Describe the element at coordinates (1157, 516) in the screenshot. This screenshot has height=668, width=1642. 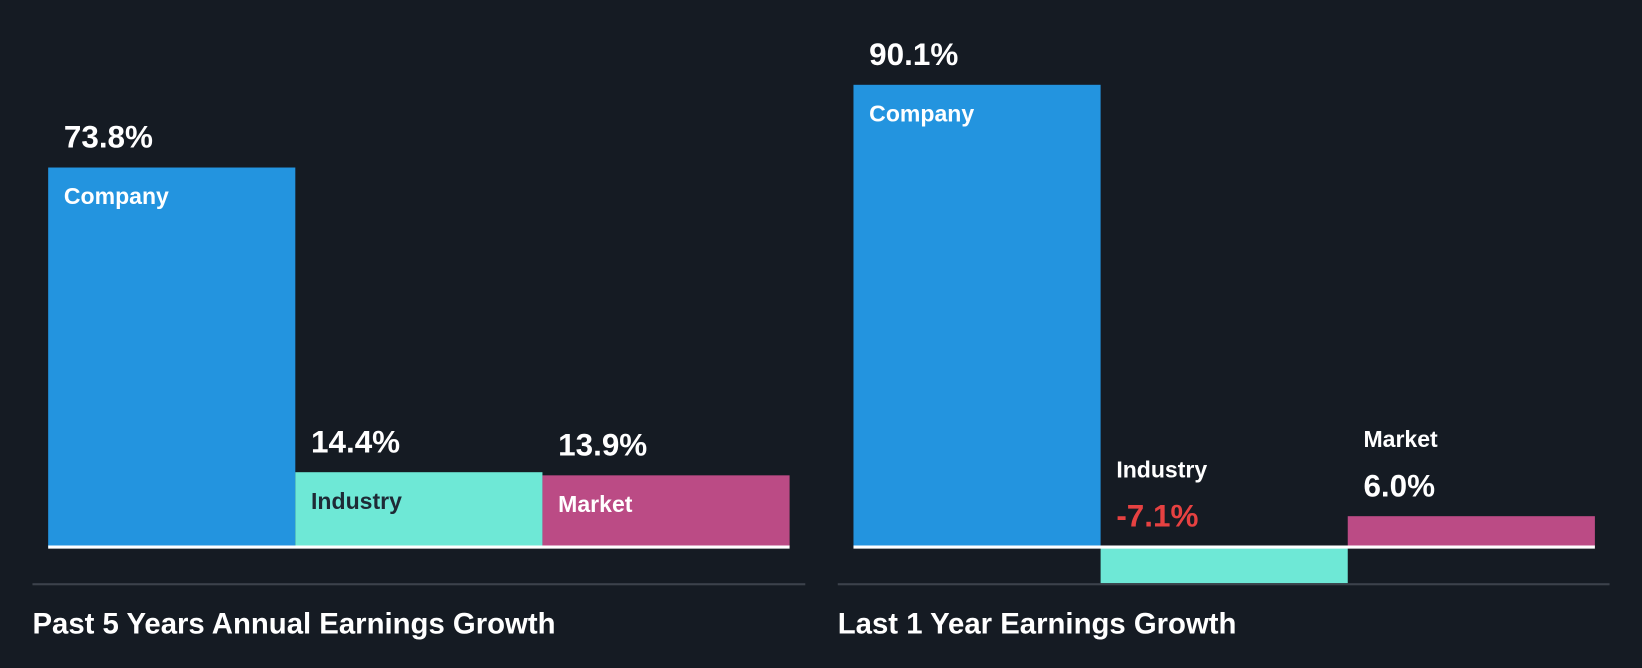
I see `industry-value-label: -7.1%` at that location.